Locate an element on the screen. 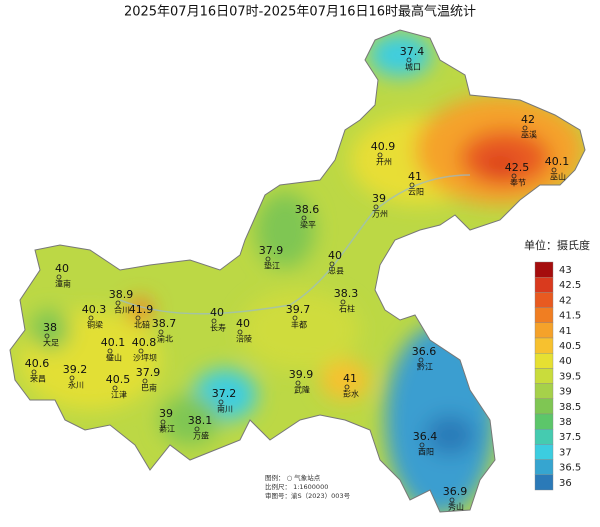 The width and height of the screenshot is (600, 527). station-name: 黔江 is located at coordinates (425, 367).